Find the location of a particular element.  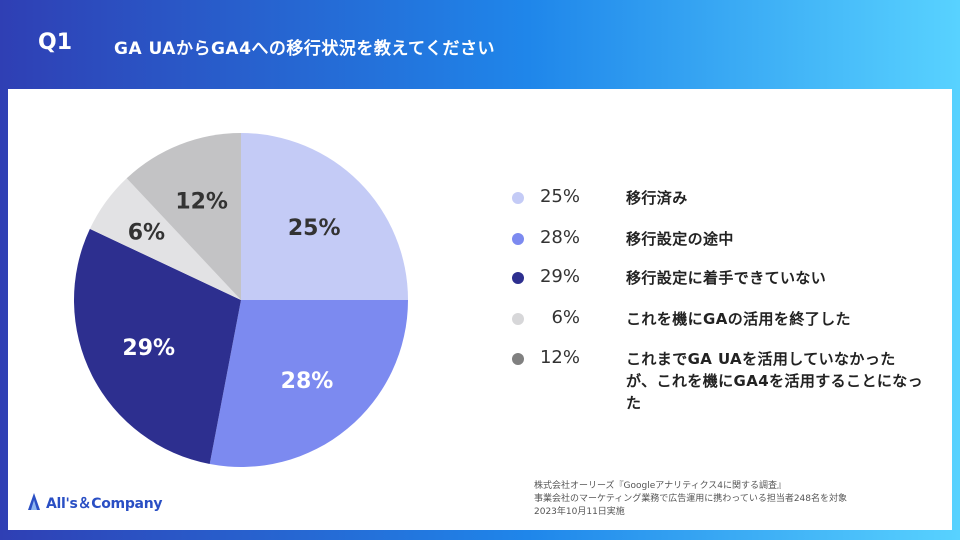

slice-label: 28% is located at coordinates (307, 381).